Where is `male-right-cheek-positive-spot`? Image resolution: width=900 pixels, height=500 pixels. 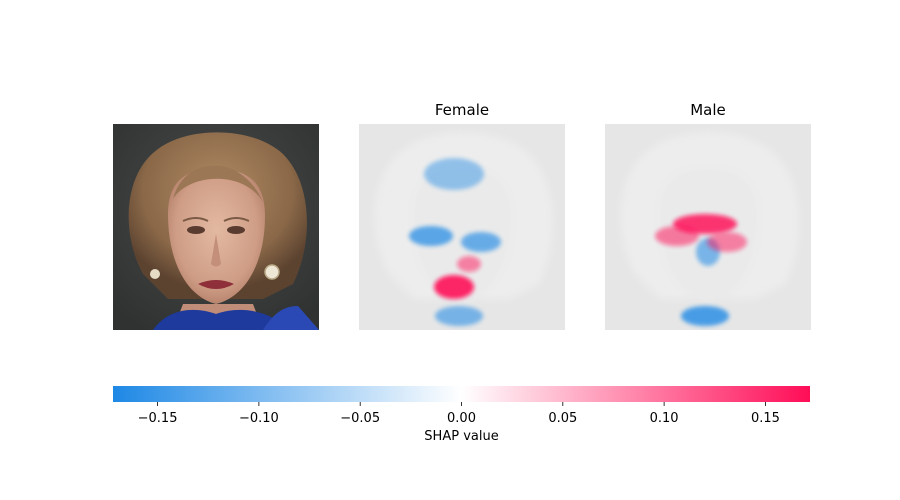 male-right-cheek-positive-spot is located at coordinates (727, 242).